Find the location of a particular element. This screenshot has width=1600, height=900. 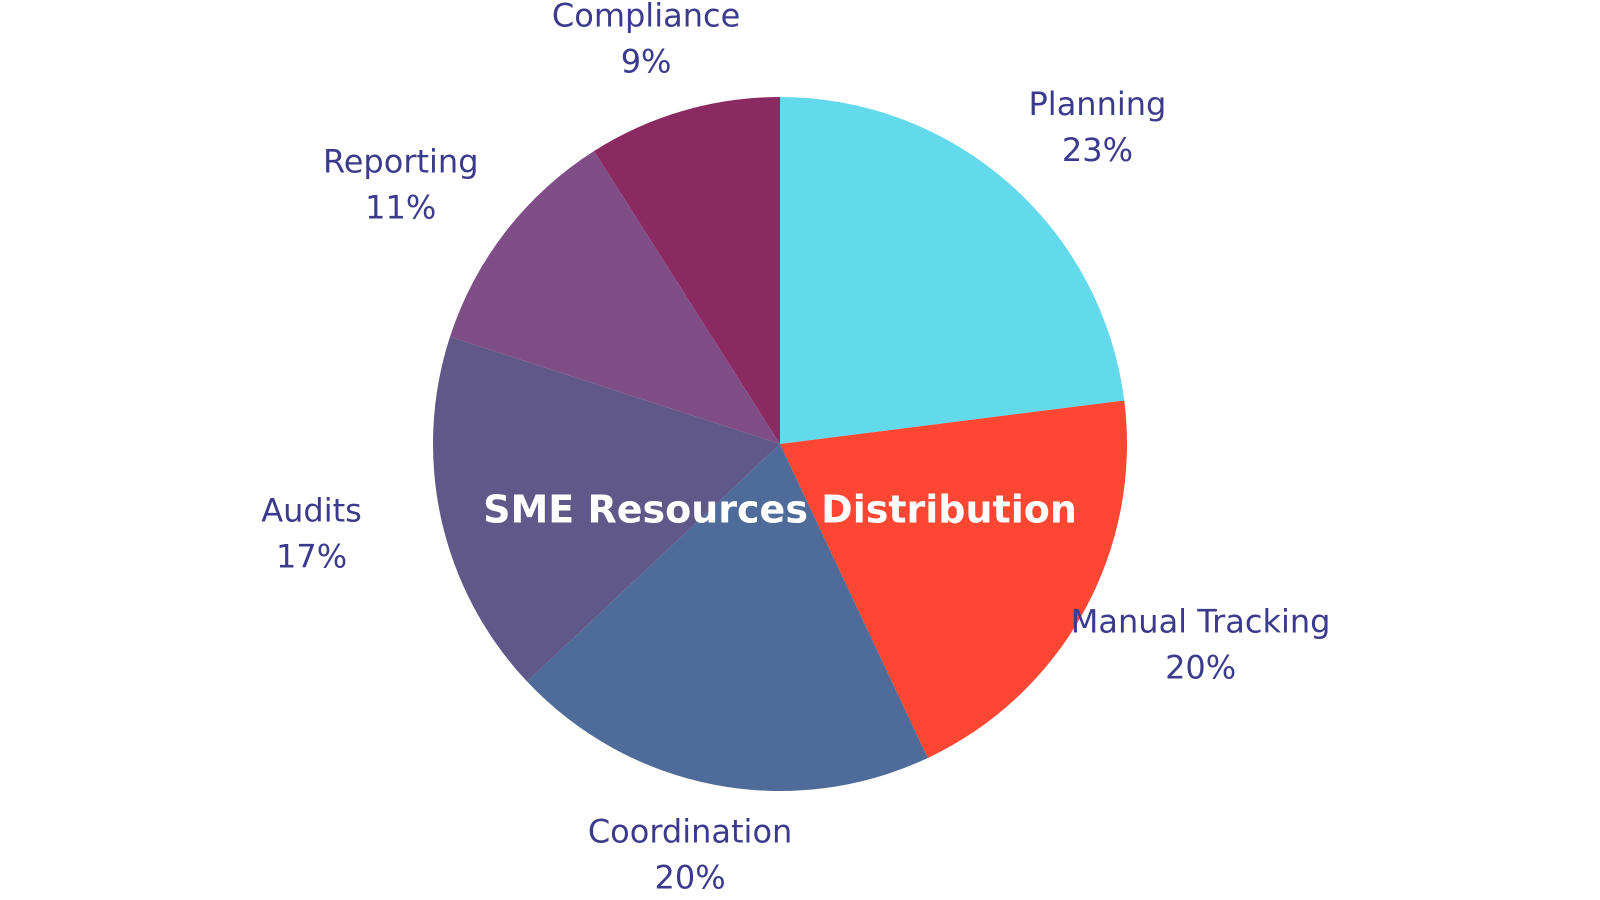

chart-title: SME Resources Distribution is located at coordinates (780, 510).